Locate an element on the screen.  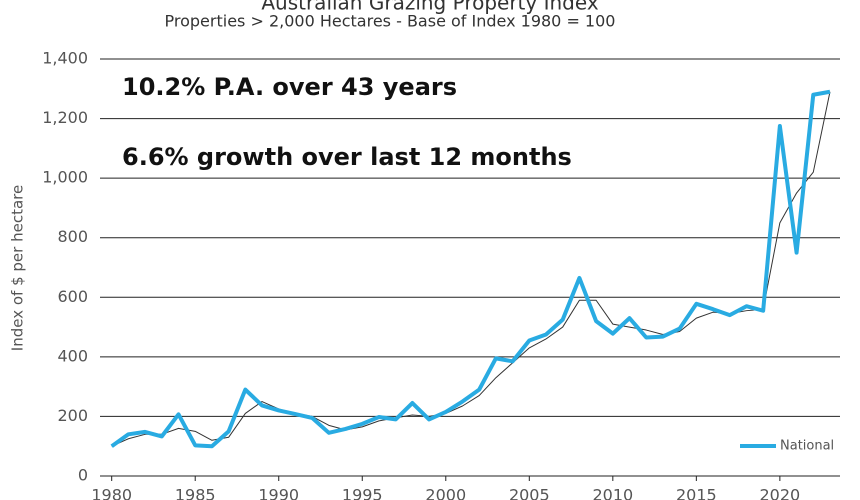
y-tick-label: 0 is located at coordinates (83, 475).